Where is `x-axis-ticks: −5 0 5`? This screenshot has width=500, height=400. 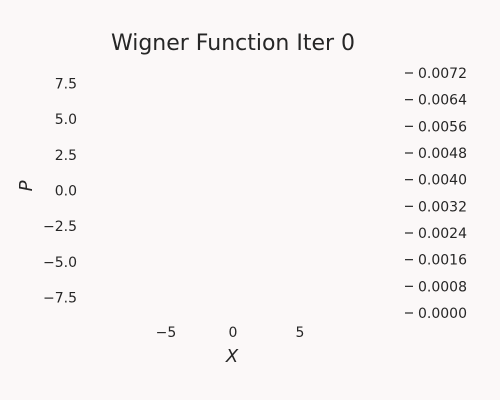 x-axis-ticks: −5 0 5 is located at coordinates (230, 333).